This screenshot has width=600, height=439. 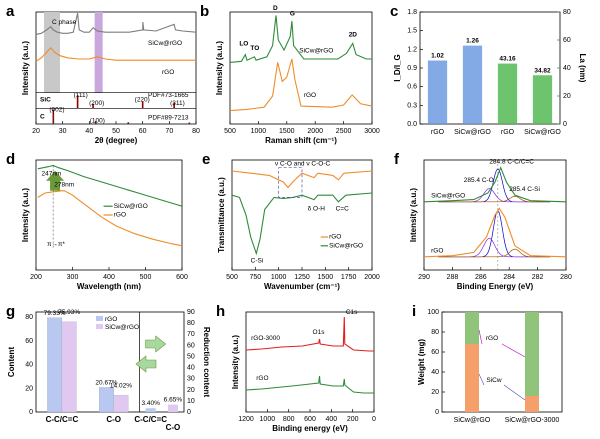 What do you see at coordinates (63, 131) in the screenshot?
I see `x-tick-label: 30` at bounding box center [63, 131].